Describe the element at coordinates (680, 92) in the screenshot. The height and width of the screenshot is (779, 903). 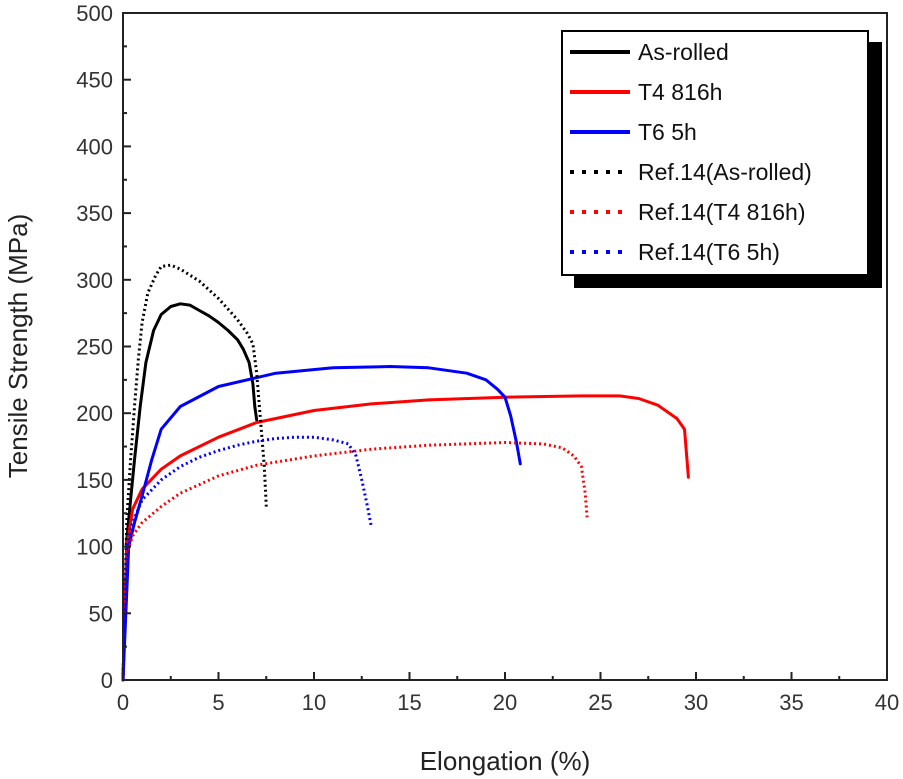
I see `legend-label-1: T4 816h` at that location.